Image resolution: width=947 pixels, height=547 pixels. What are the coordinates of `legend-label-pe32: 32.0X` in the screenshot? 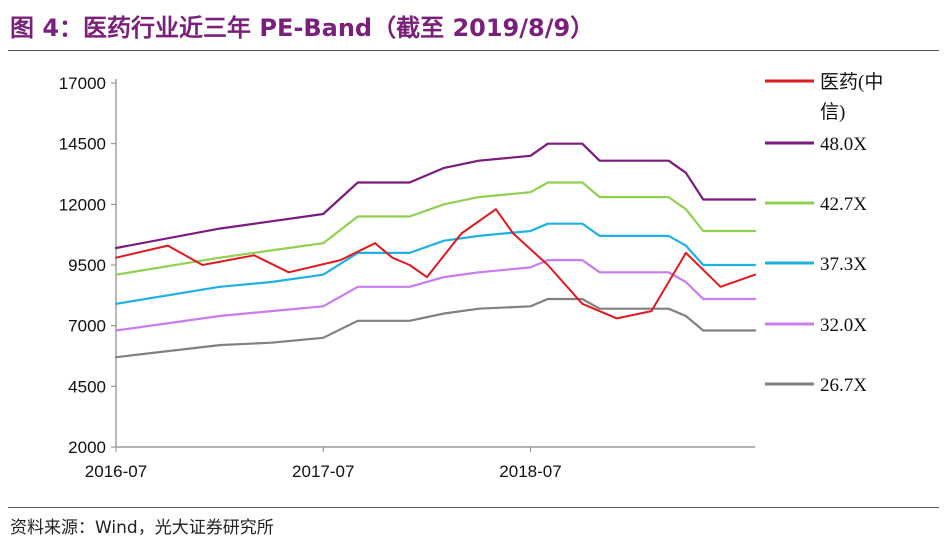 It's located at (843, 325).